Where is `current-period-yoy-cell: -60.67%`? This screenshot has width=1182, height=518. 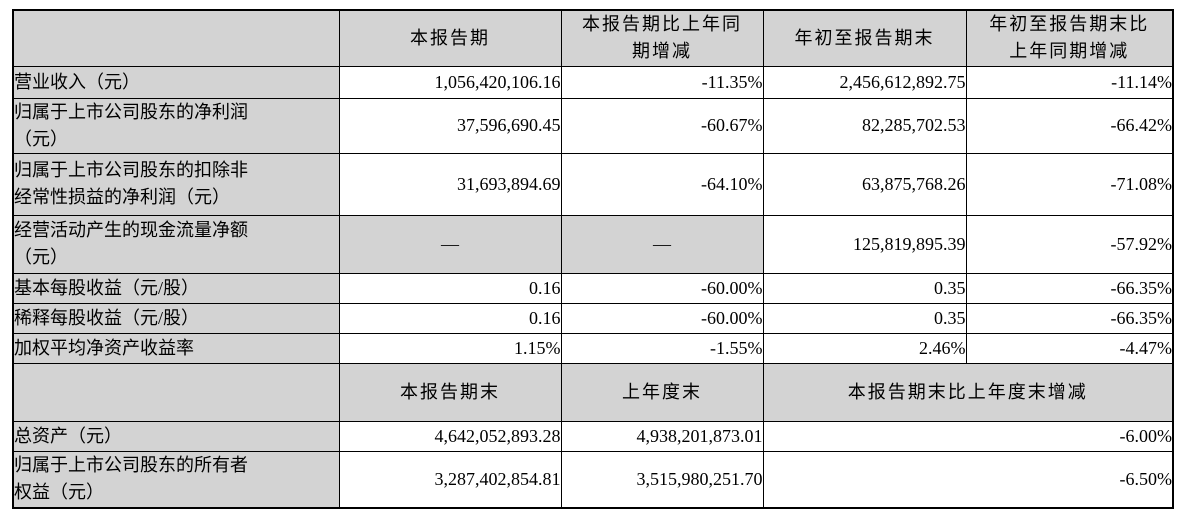
current-period-yoy-cell: -60.67% is located at coordinates (662, 125).